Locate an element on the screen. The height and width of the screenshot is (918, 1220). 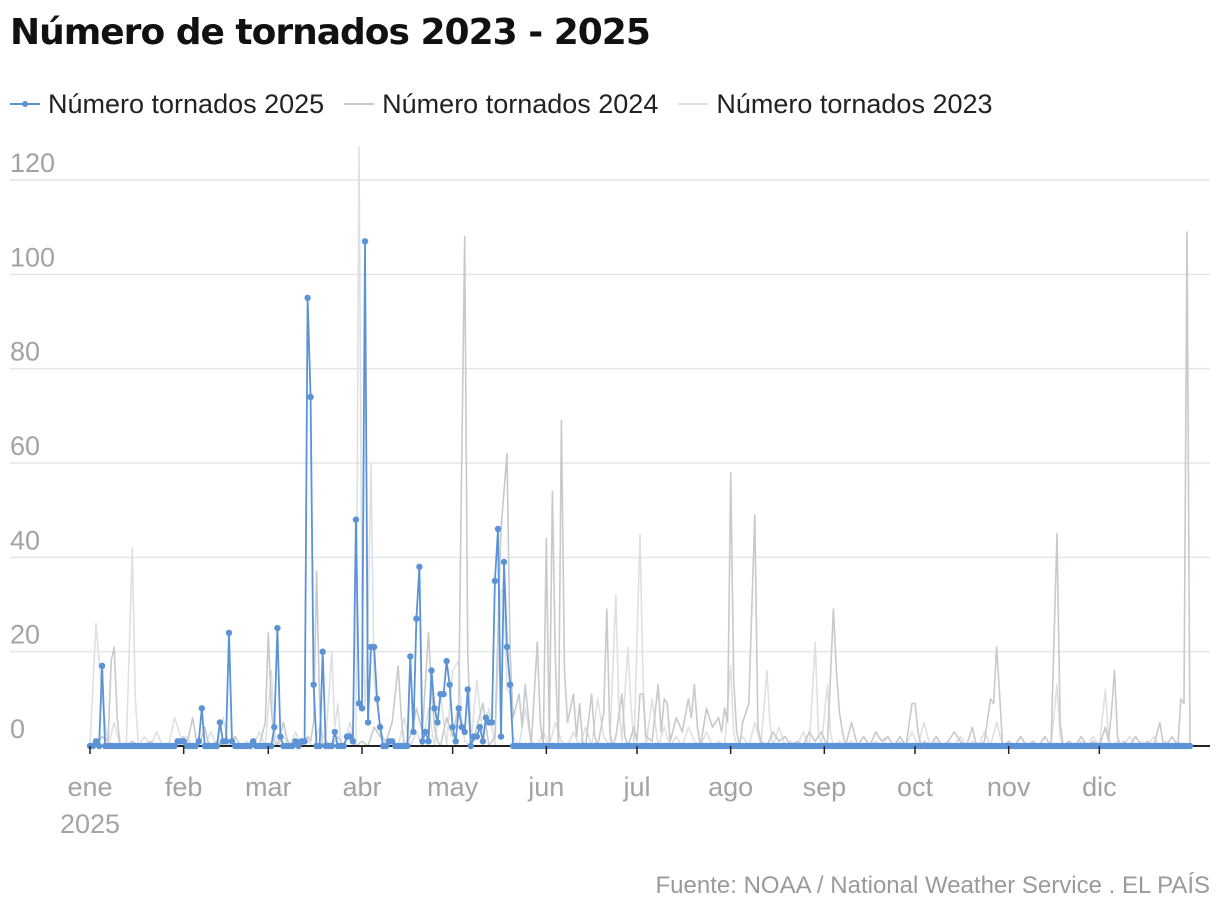
y-tick-label-80: 80 is located at coordinates (25, 352).